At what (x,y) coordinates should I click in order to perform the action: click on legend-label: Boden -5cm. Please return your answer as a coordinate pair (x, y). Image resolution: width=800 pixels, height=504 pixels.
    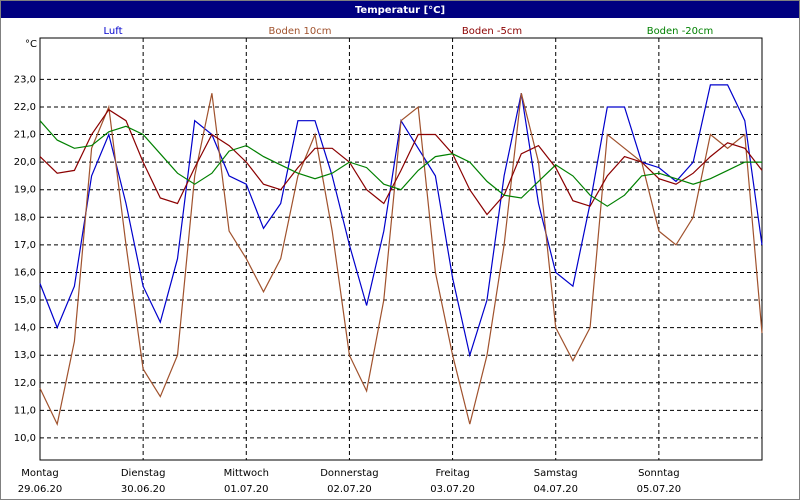
    Looking at the image, I should click on (492, 31).